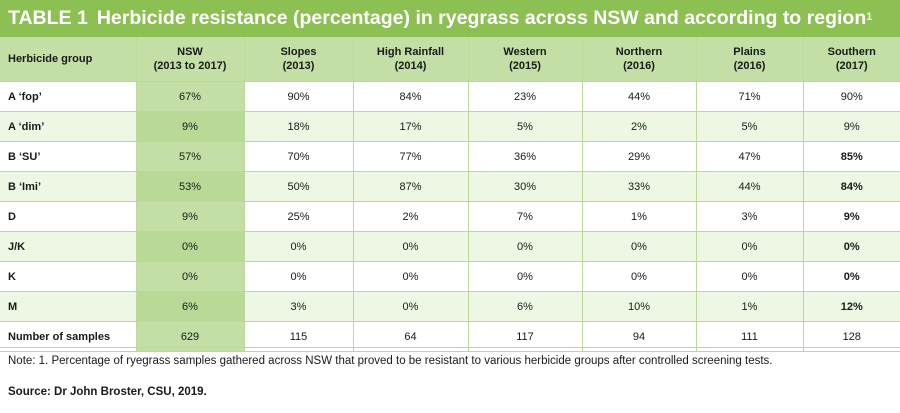 This screenshot has height=413, width=900. I want to click on table-cell: 71%, so click(750, 96).